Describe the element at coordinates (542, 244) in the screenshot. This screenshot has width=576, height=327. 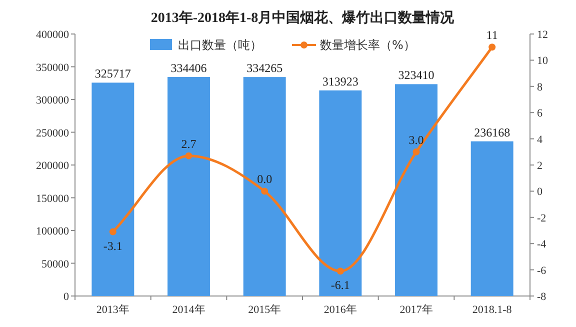
I see `y2-tick-label: -4` at that location.